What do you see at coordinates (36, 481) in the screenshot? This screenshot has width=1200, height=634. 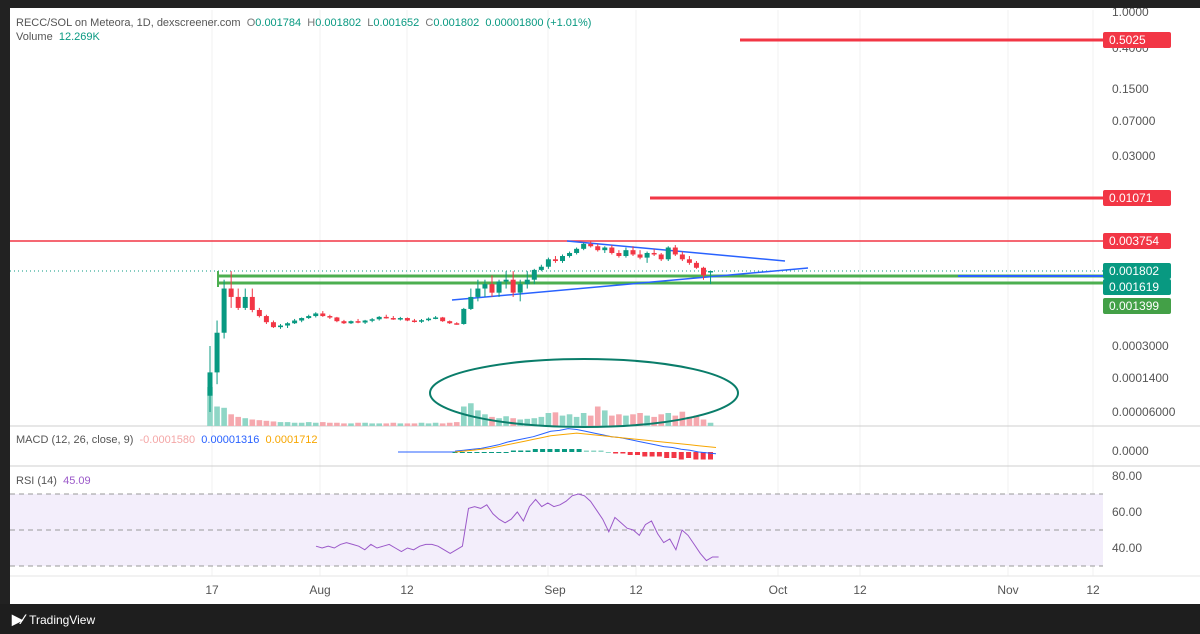 I see `rsi-label: RSI (14)` at bounding box center [36, 481].